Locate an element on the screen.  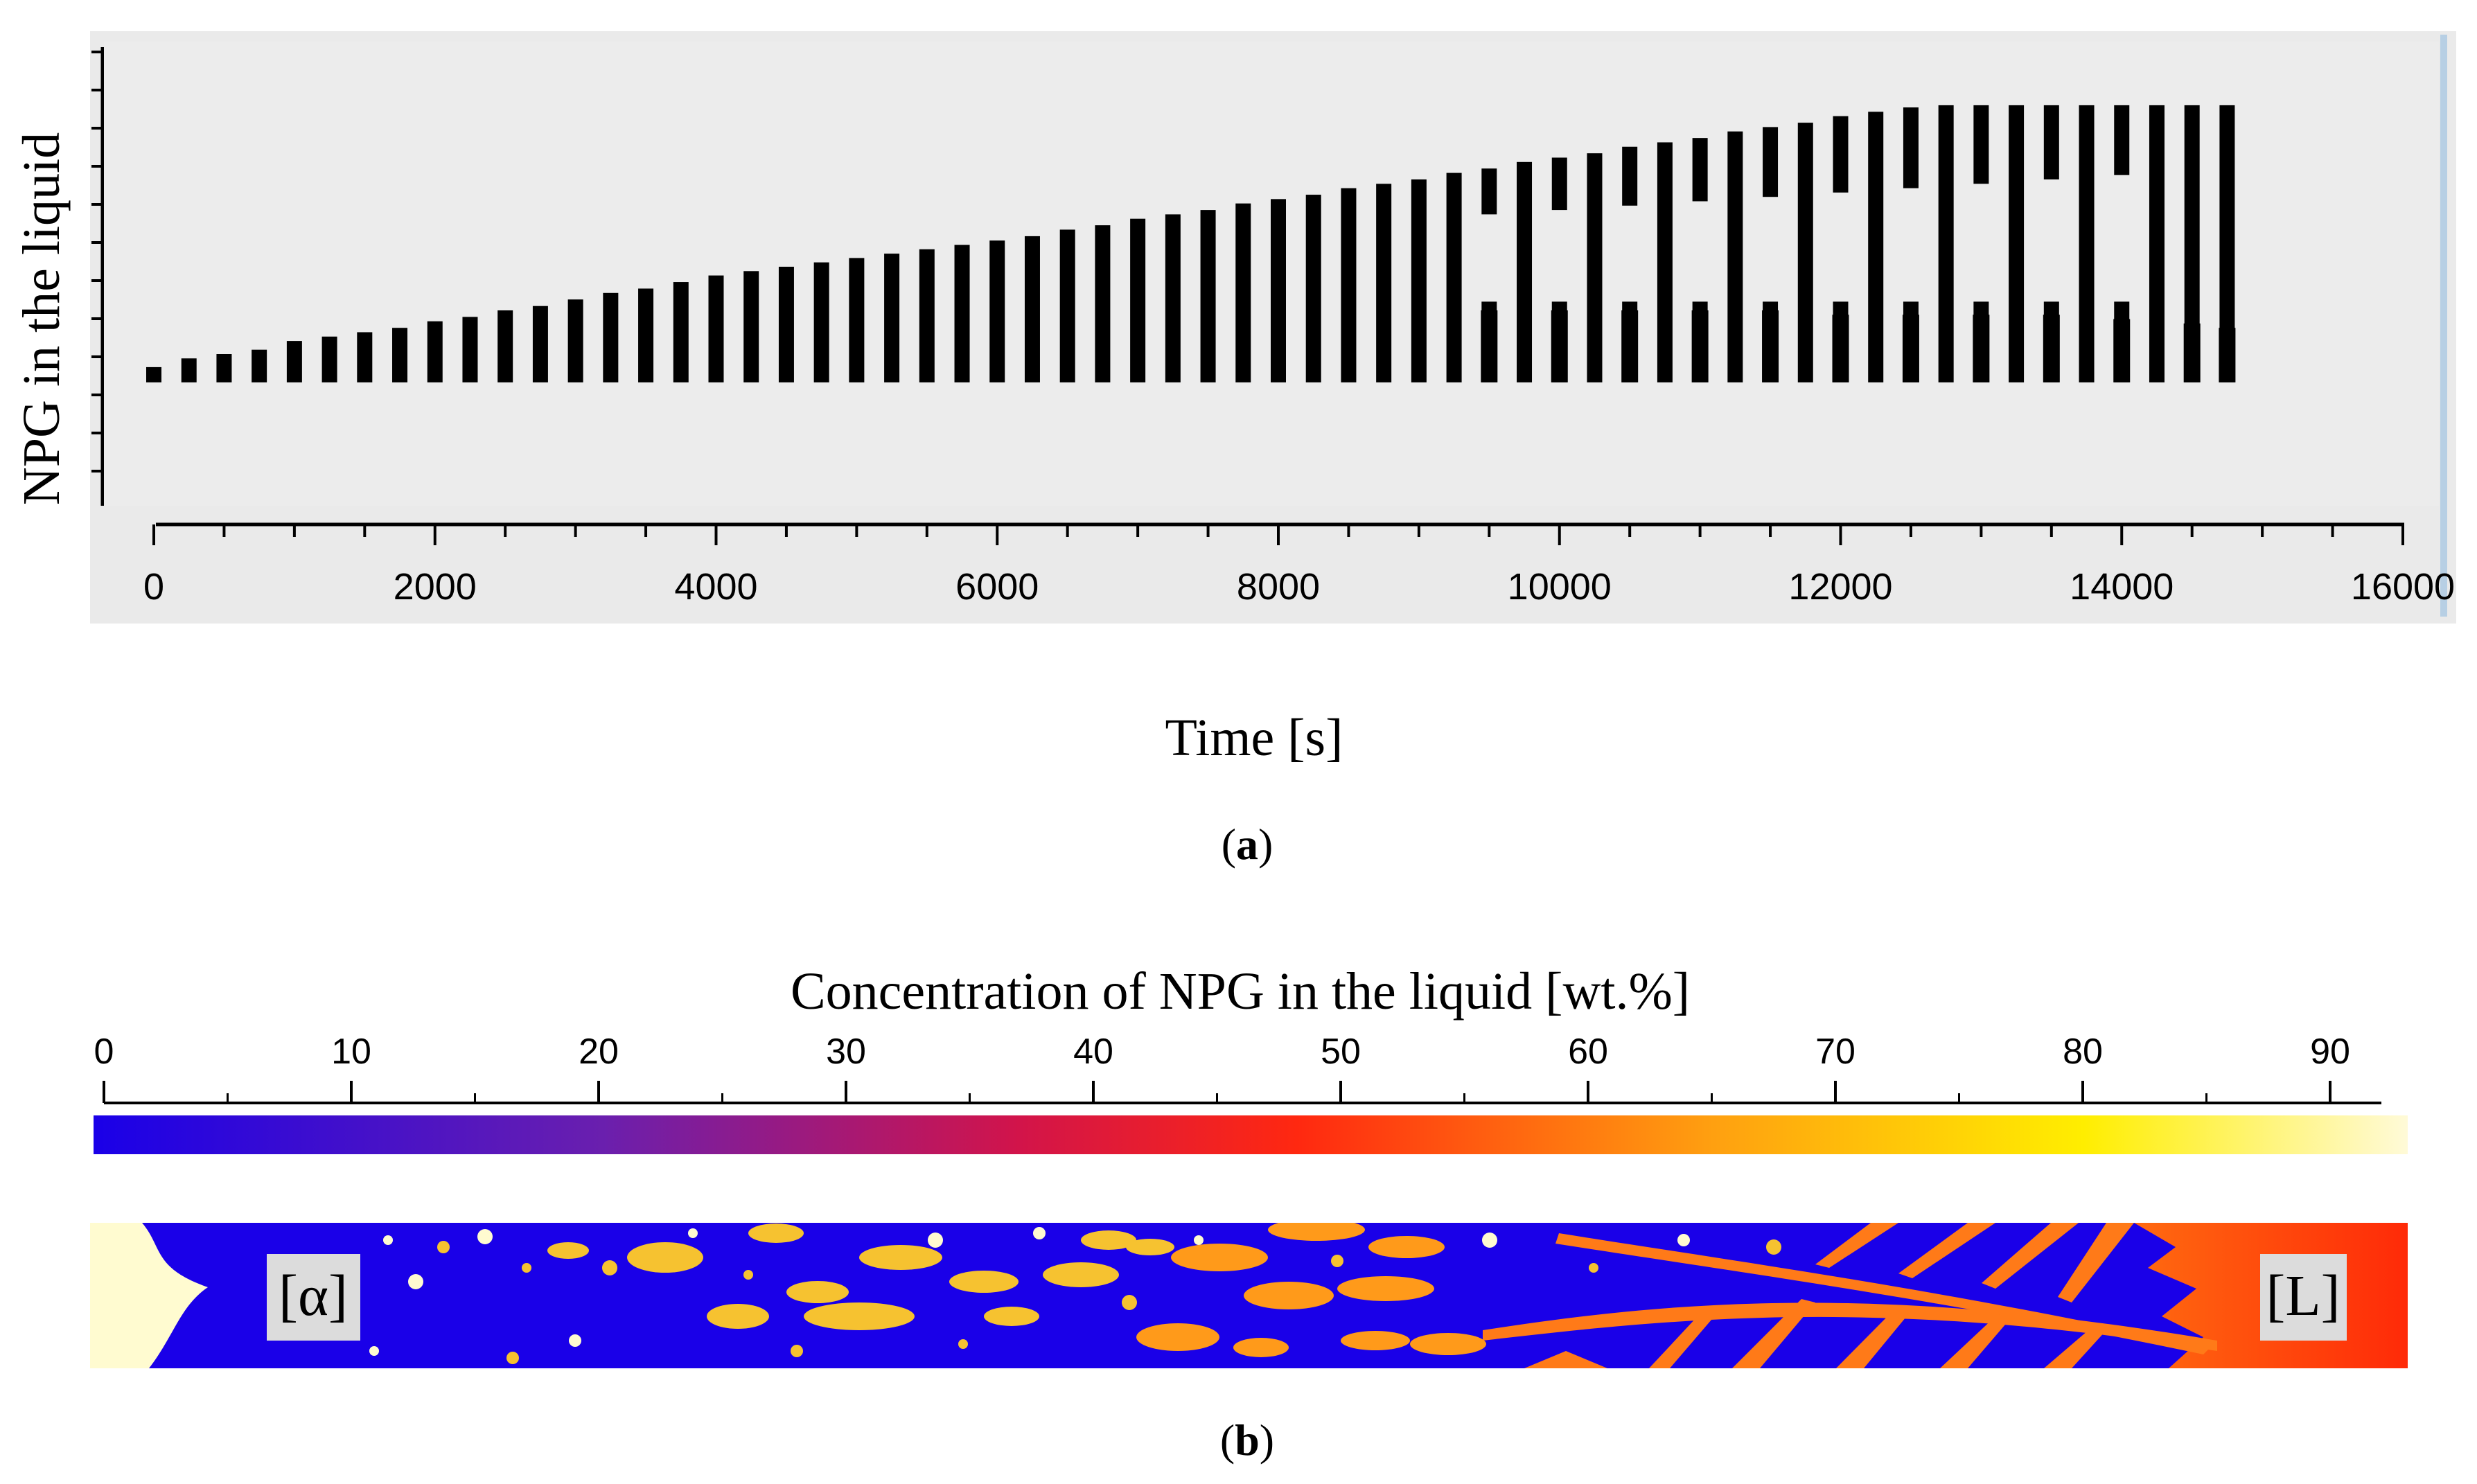
colorbar-tick-label: 20 is located at coordinates (599, 1052).